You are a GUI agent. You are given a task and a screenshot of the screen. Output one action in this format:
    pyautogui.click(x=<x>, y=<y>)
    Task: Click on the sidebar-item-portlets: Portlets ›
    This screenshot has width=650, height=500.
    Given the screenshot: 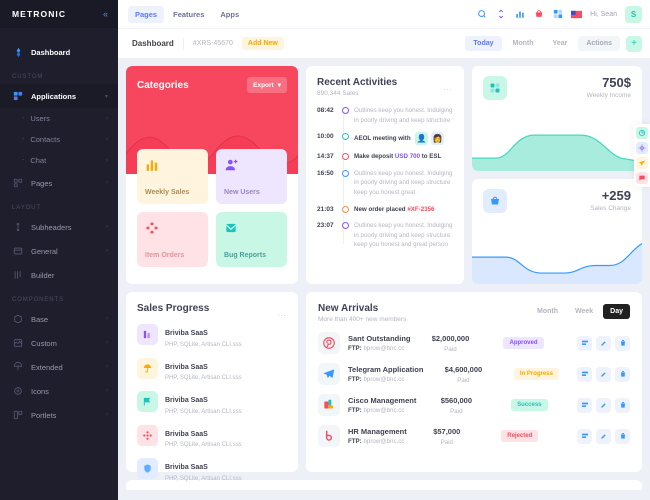 What is the action you would take?
    pyautogui.click(x=59, y=415)
    